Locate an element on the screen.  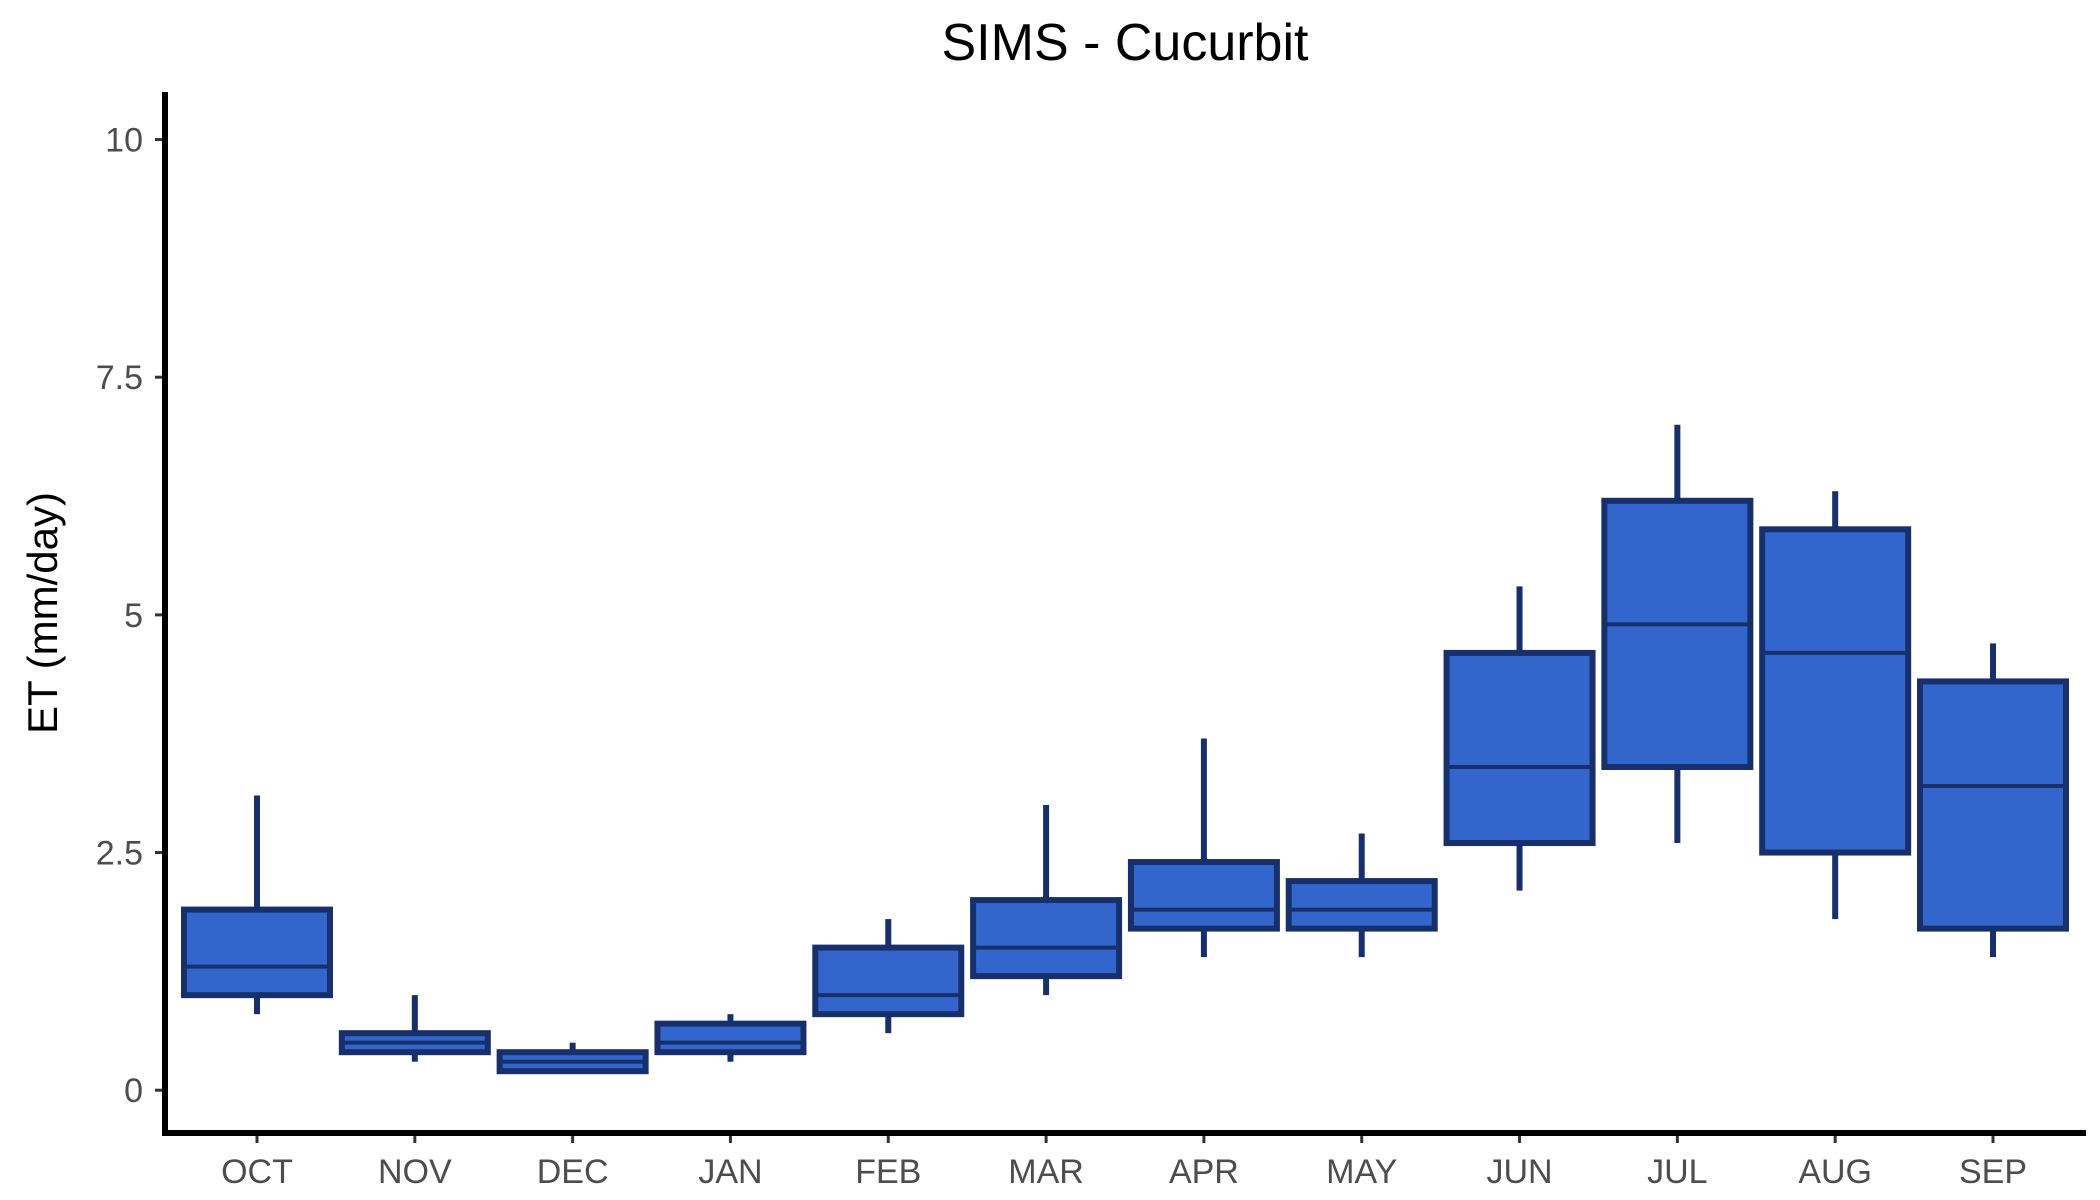
x-tick-label: SEP is located at coordinates (1993, 1172).